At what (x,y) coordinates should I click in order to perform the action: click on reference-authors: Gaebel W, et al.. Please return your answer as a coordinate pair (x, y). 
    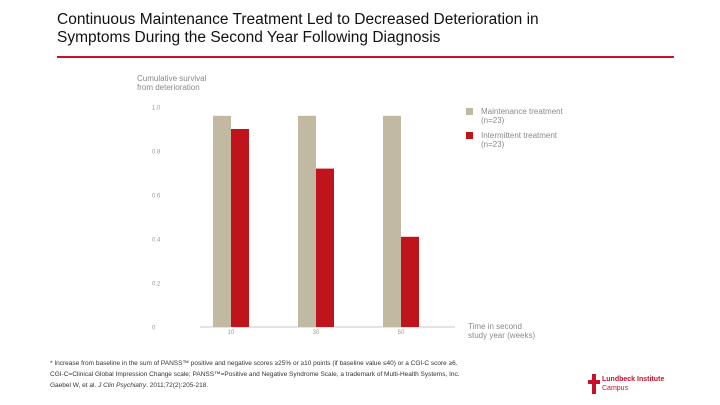
    Looking at the image, I should click on (74, 385).